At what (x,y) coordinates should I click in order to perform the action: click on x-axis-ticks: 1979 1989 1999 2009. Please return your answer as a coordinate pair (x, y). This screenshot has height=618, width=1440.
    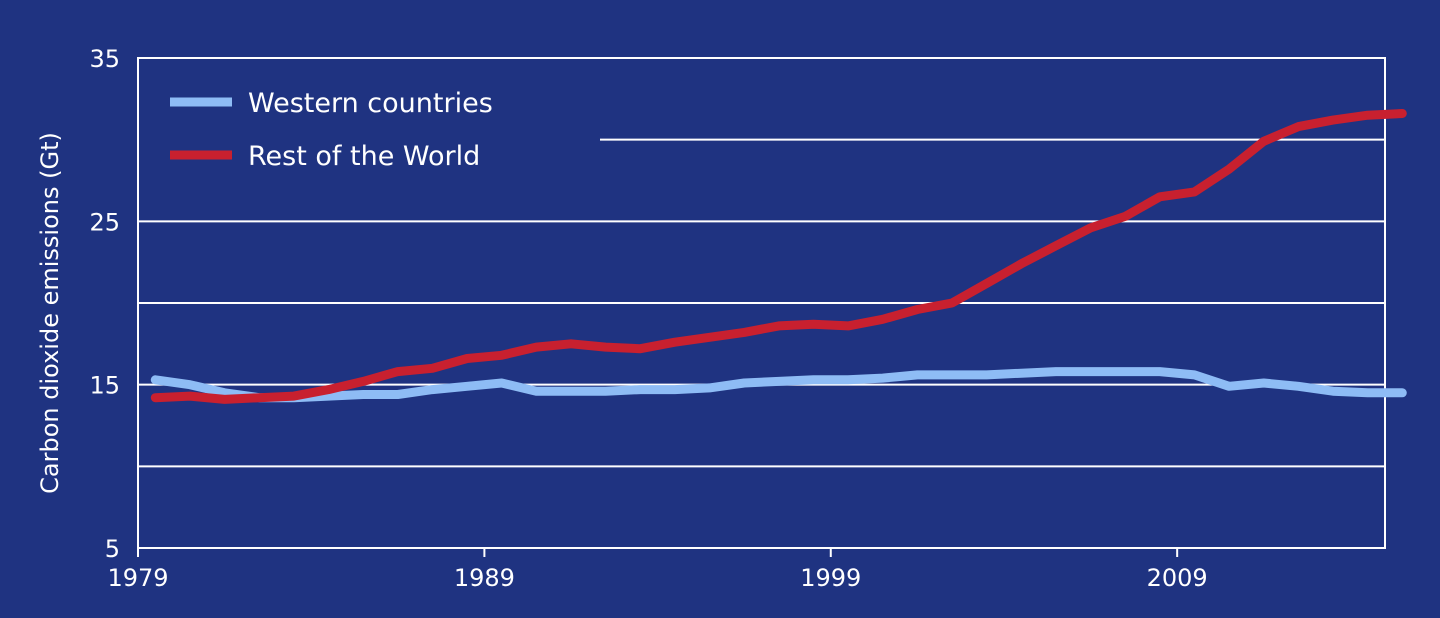
    Looking at the image, I should click on (657, 570).